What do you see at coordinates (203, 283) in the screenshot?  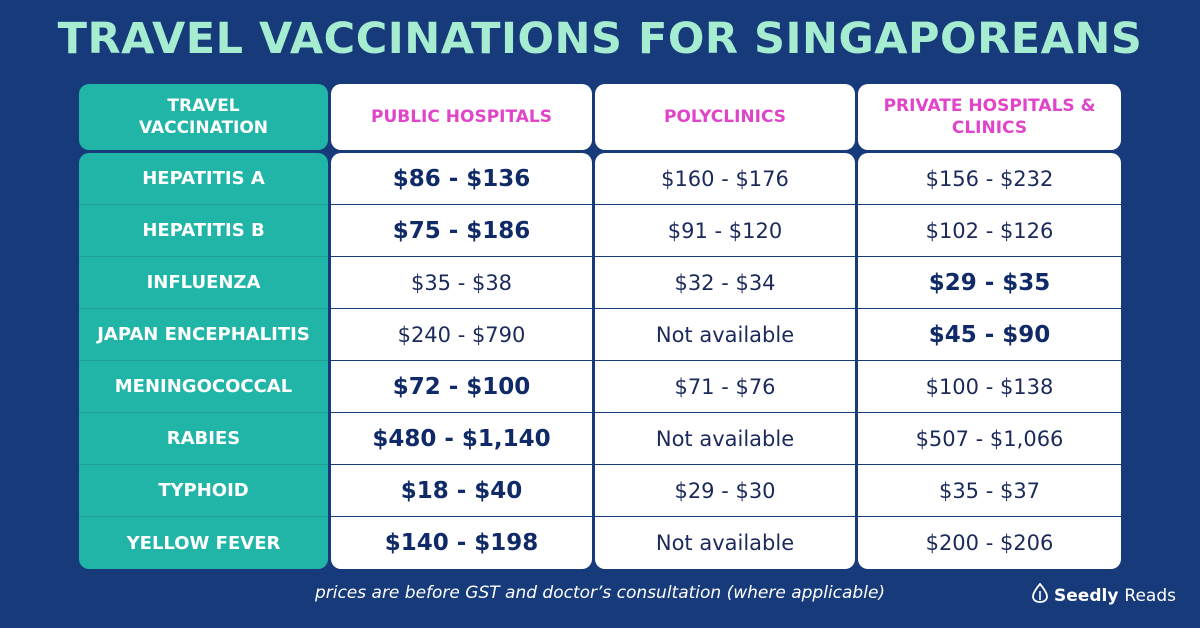 I see `vaccination-name: INFLUENZA` at bounding box center [203, 283].